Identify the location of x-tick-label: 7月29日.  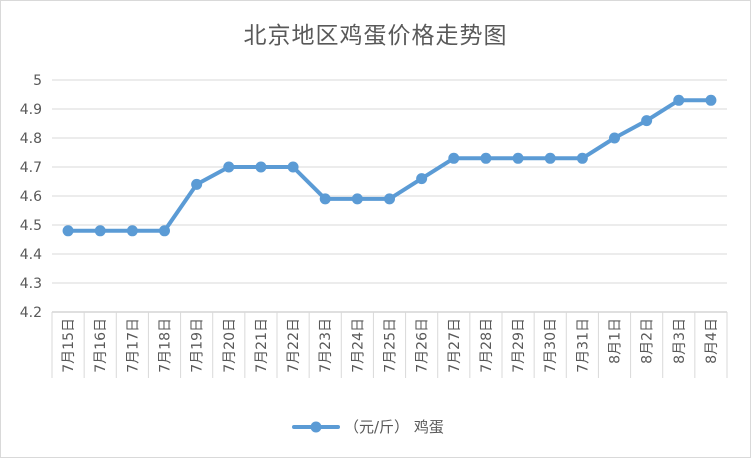
(519, 345).